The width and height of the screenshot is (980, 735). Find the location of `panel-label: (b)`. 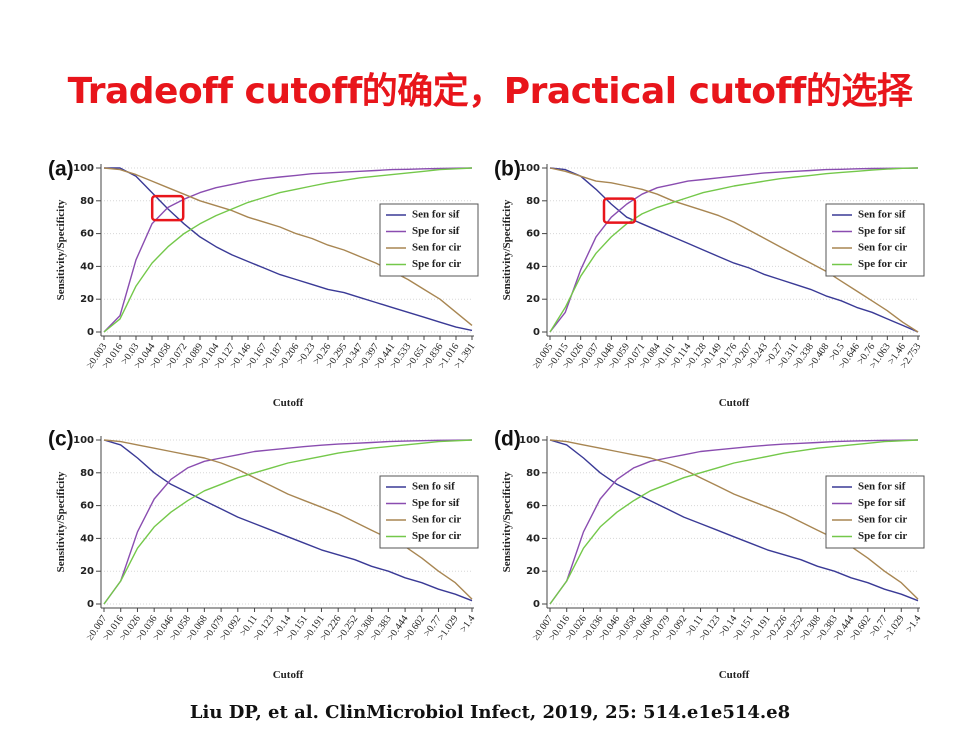

panel-label: (b) is located at coordinates (507, 169).